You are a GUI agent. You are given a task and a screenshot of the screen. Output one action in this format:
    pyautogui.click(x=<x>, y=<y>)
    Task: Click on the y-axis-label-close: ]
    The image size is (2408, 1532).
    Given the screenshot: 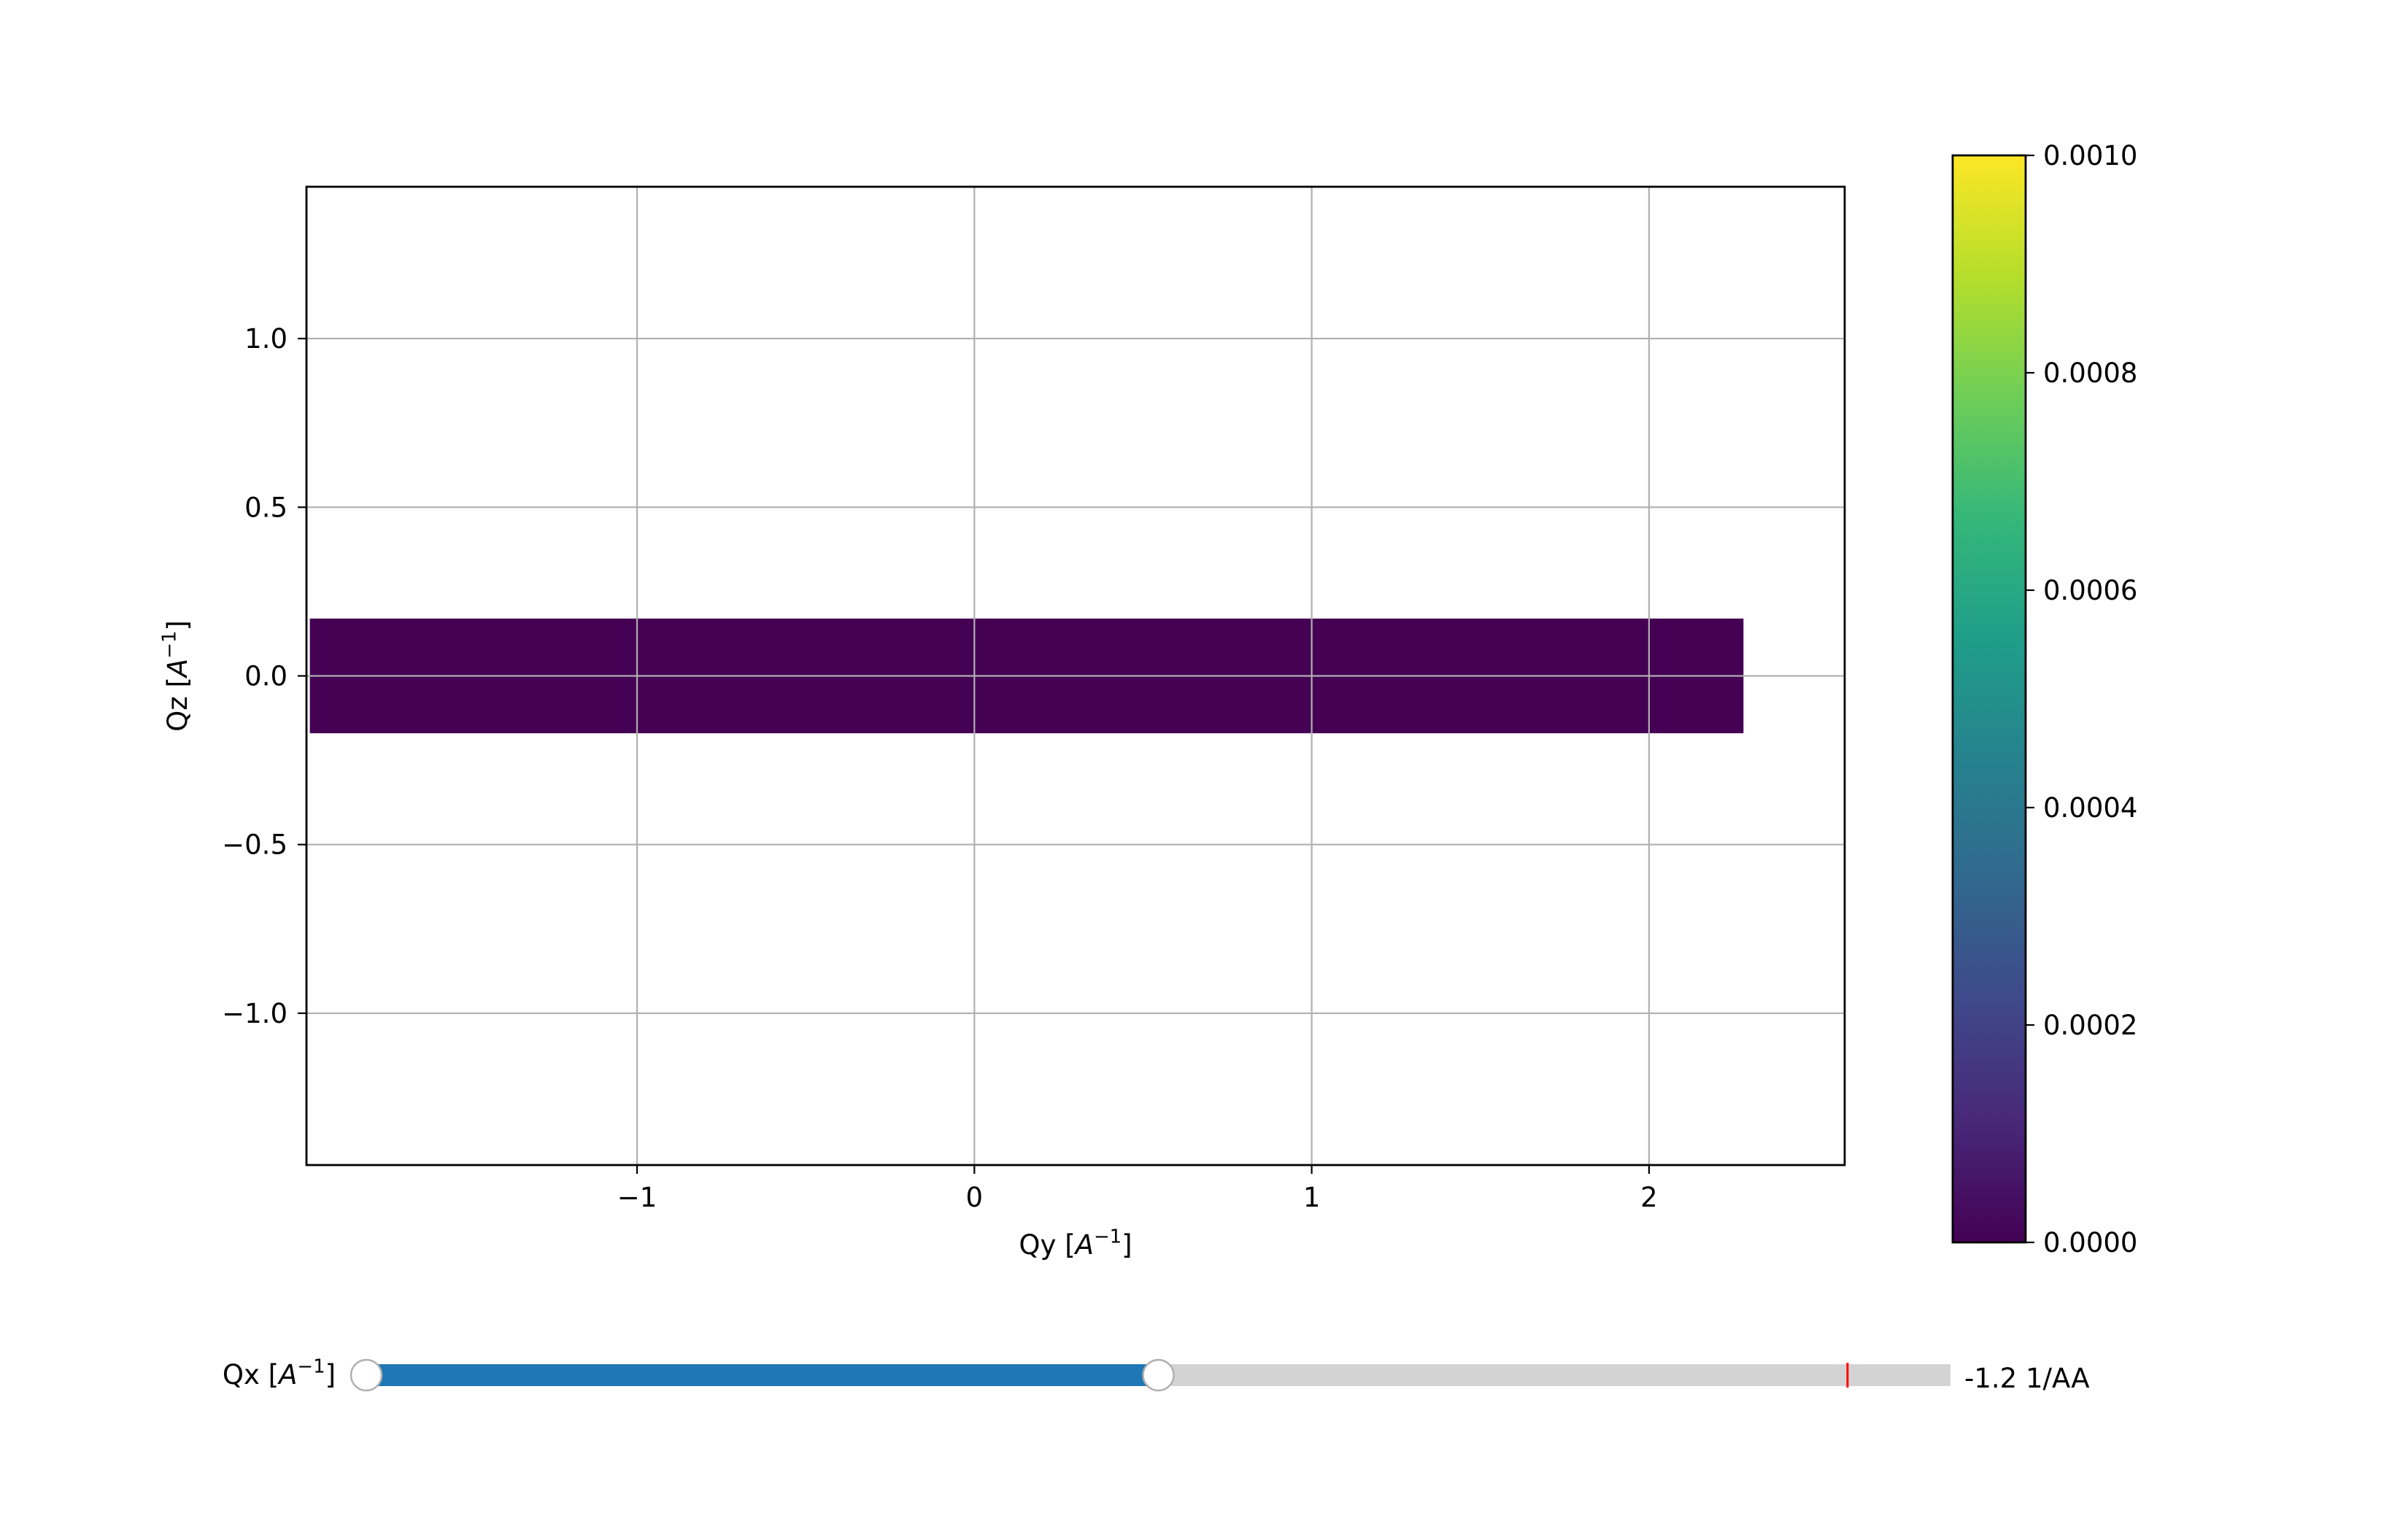 What is the action you would take?
    pyautogui.click(x=177, y=625)
    